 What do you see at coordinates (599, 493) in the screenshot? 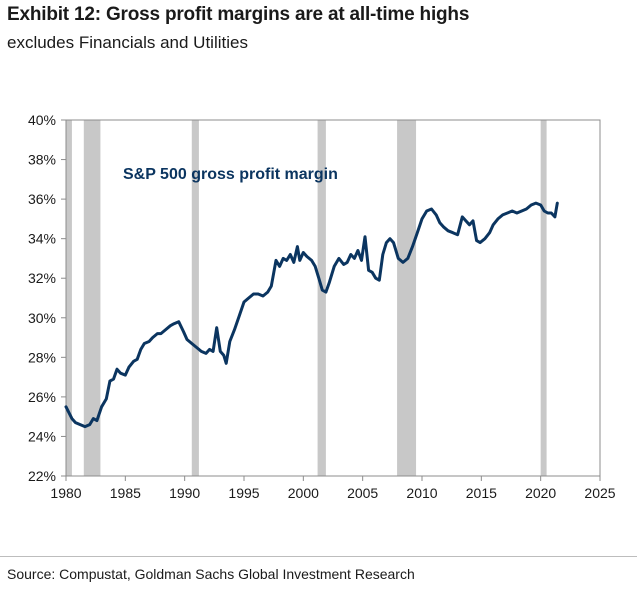
I see `x-tick-label: 2025` at bounding box center [599, 493].